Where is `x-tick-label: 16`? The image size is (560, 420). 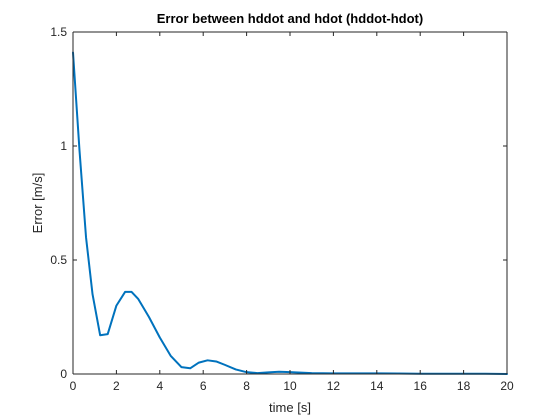
x-tick-label: 16 is located at coordinates (421, 386).